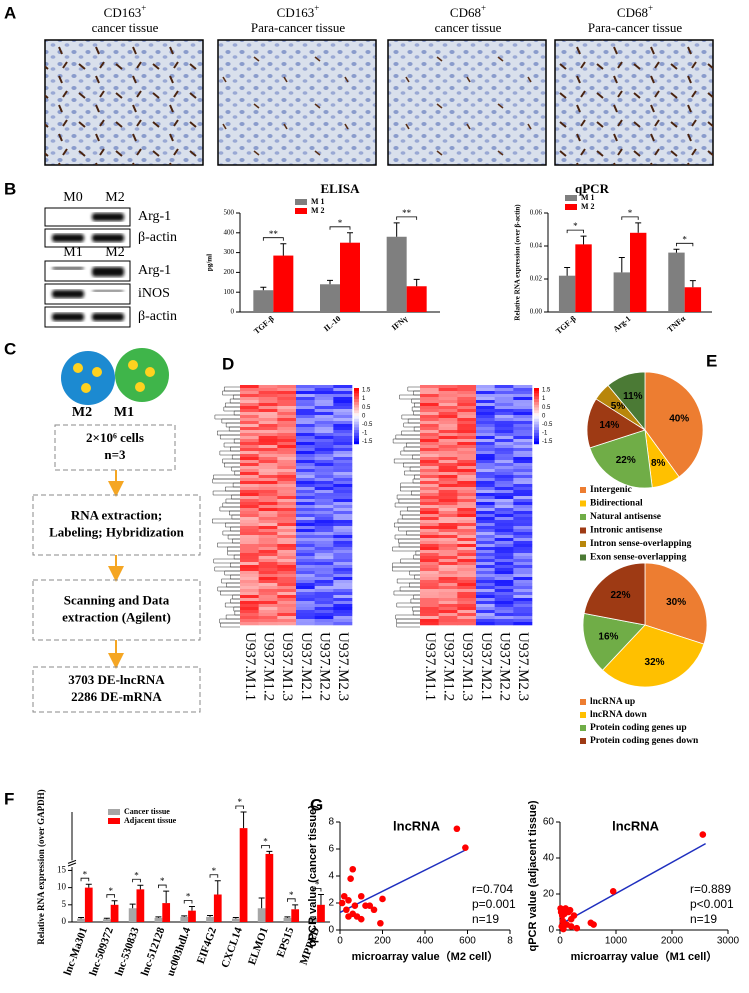 This screenshot has width=749, height=993. I want to click on scale-tick: -1, so click(545, 434).